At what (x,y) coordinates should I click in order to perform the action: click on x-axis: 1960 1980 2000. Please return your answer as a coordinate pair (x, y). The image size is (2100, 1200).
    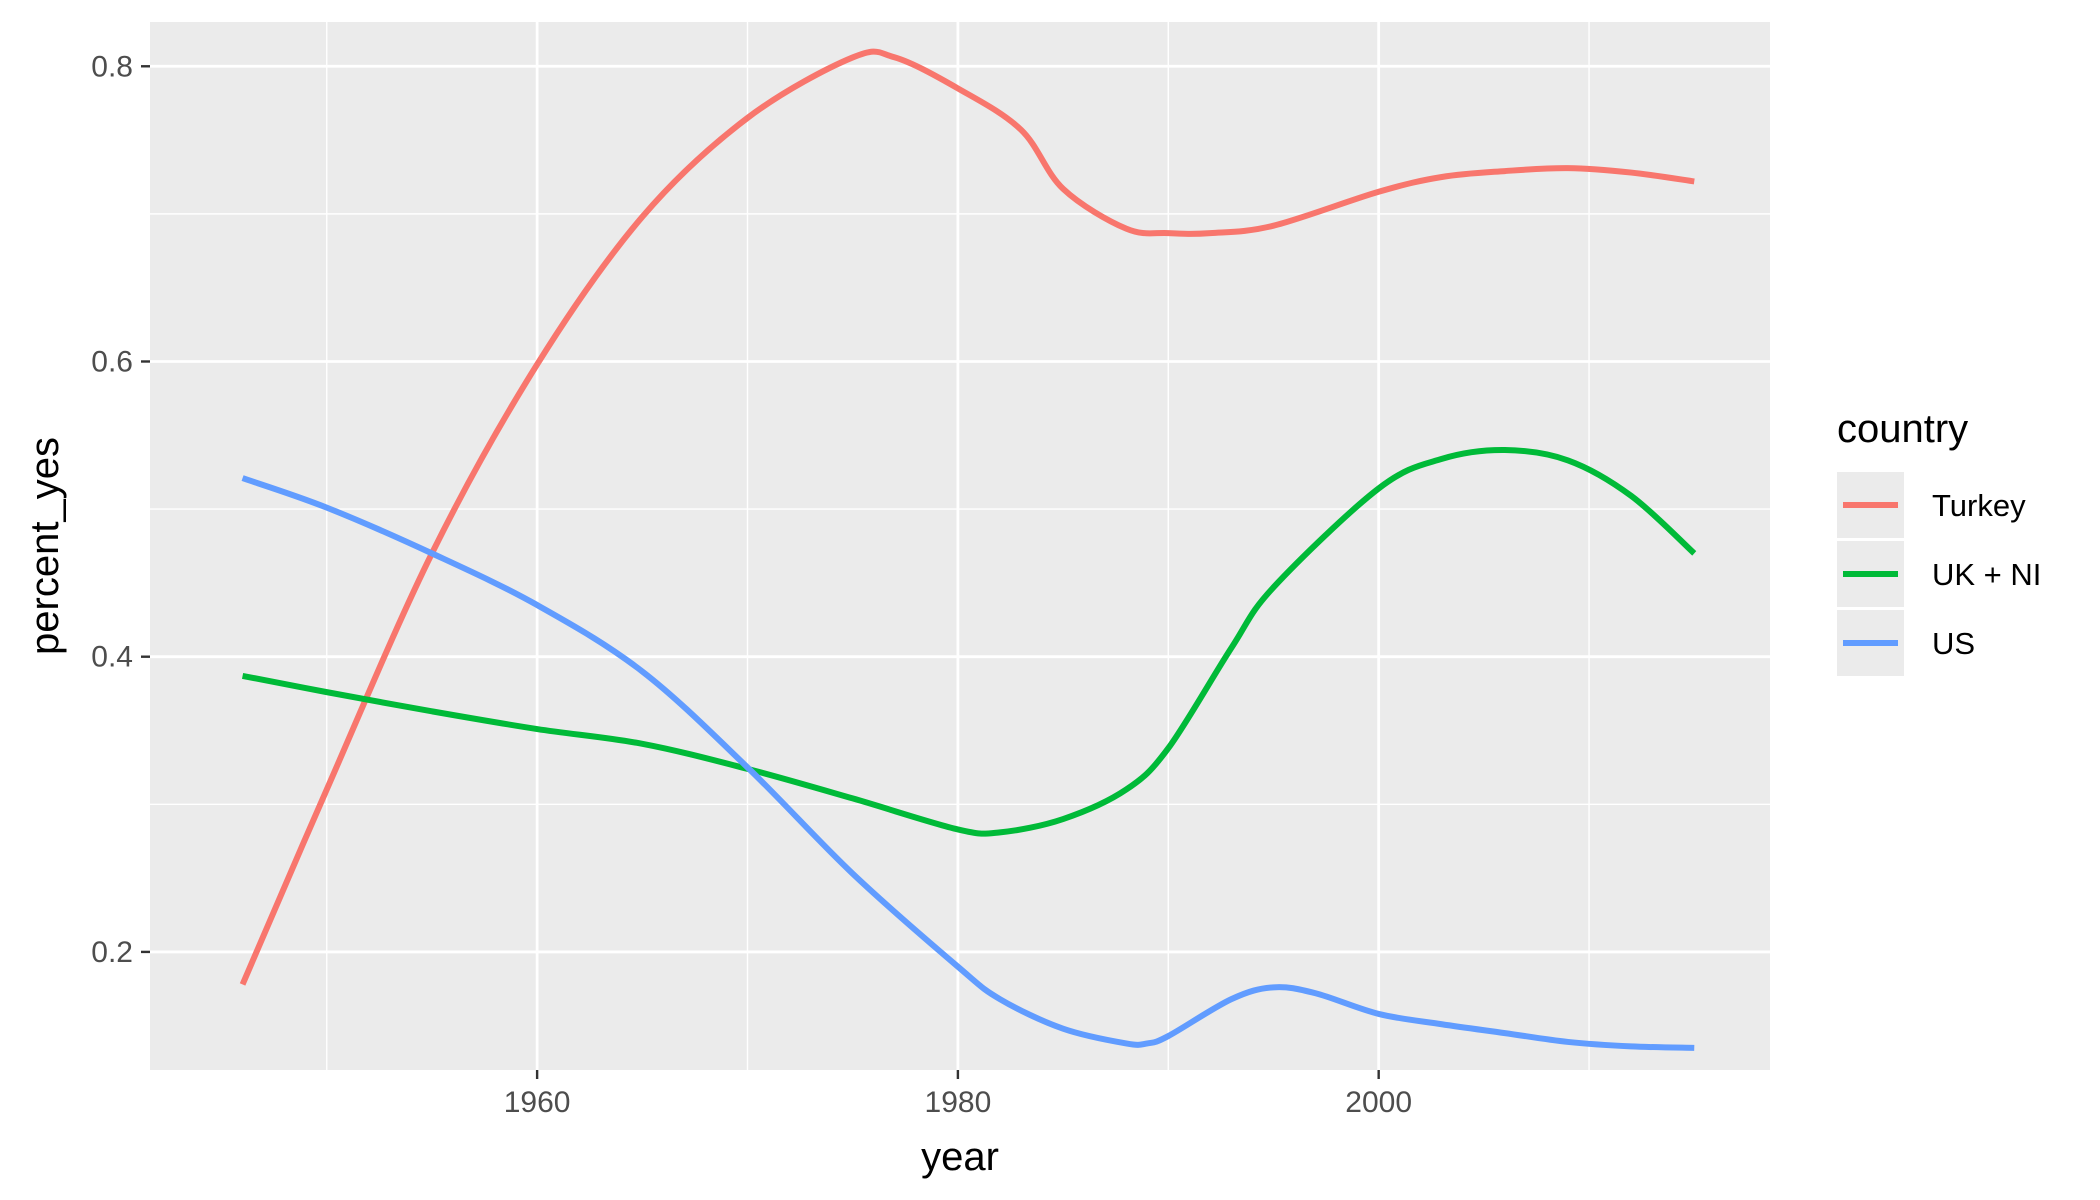
    Looking at the image, I should click on (958, 1094).